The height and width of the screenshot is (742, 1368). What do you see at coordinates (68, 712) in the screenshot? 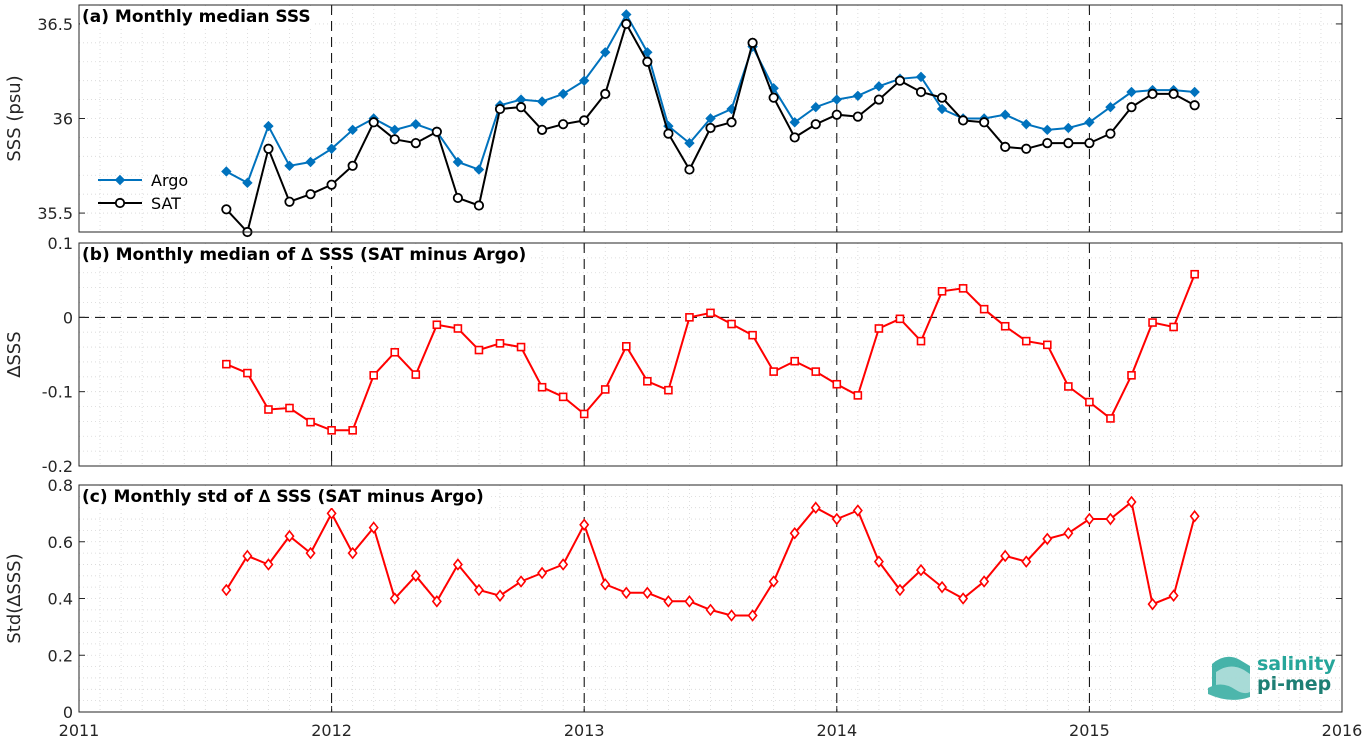
I see `y-tick-label: 0` at bounding box center [68, 712].